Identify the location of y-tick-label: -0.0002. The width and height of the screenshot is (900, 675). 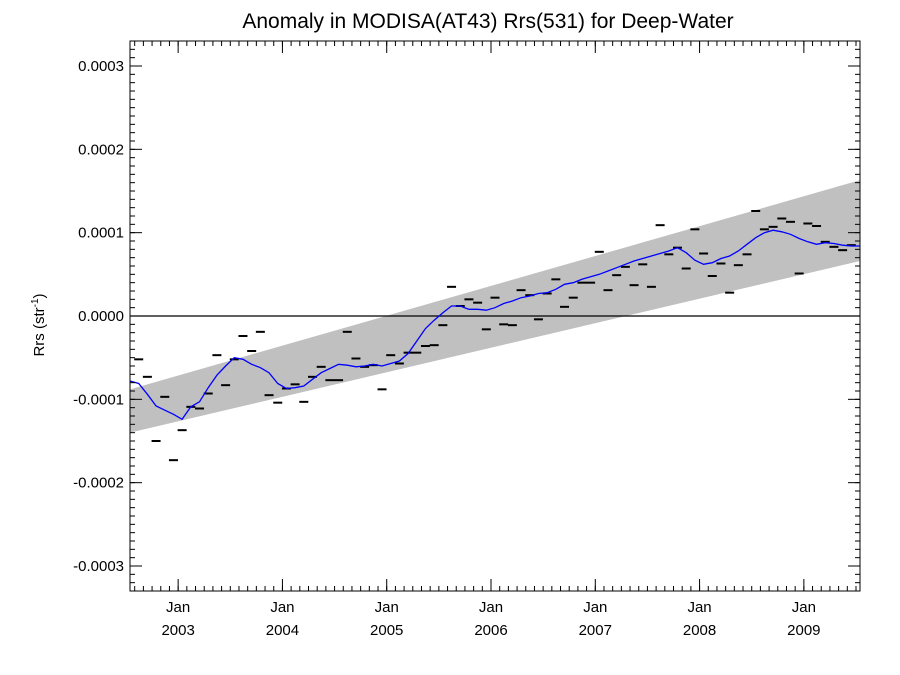
(98, 483).